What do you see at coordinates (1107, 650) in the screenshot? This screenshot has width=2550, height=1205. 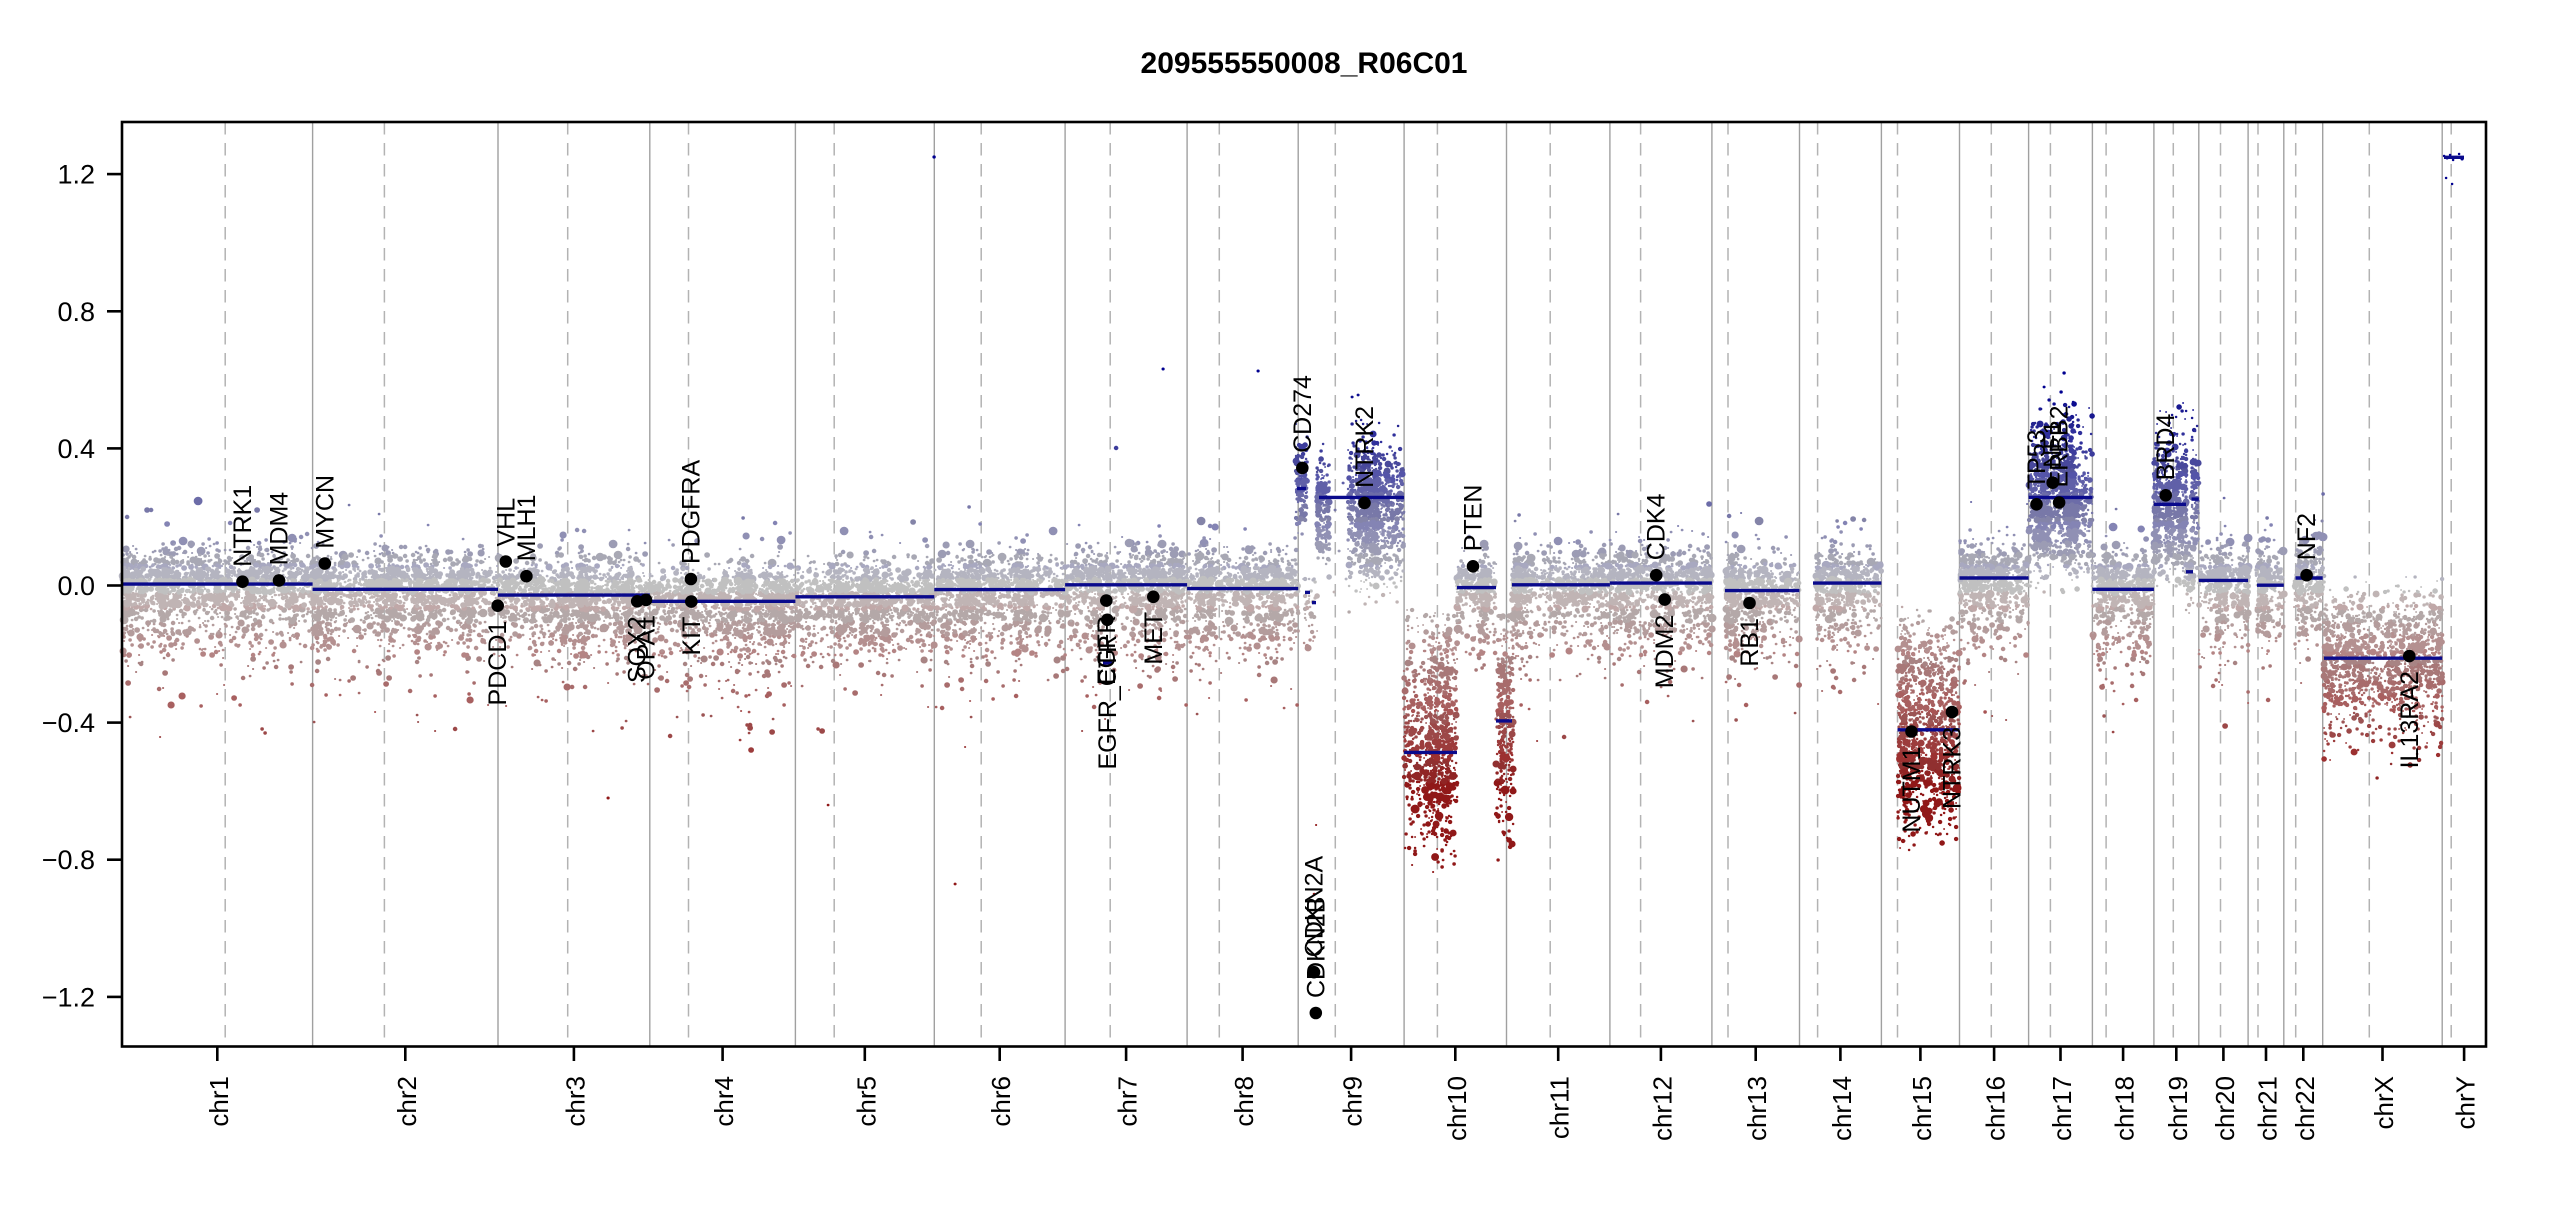 I see `svg-text: EGFR` at bounding box center [1107, 650].